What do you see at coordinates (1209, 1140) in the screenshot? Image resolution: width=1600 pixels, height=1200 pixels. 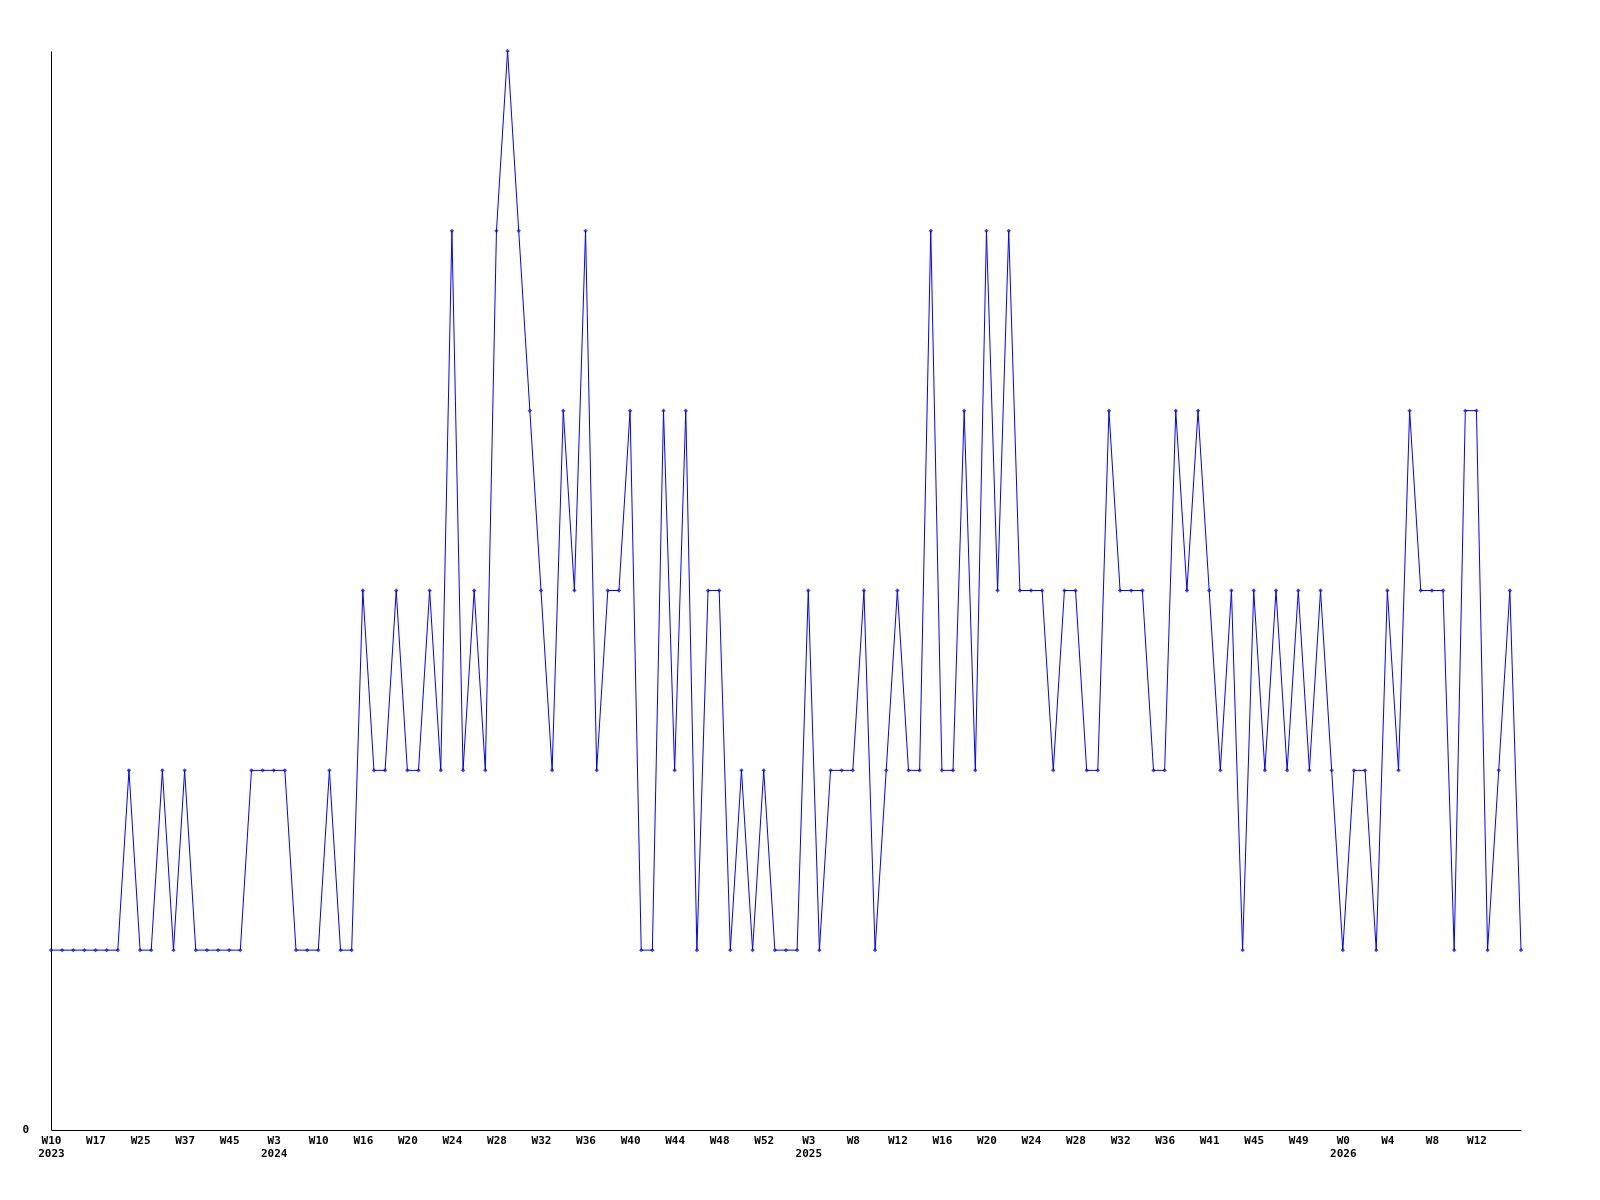 I see `x-tick-label: W41` at bounding box center [1209, 1140].